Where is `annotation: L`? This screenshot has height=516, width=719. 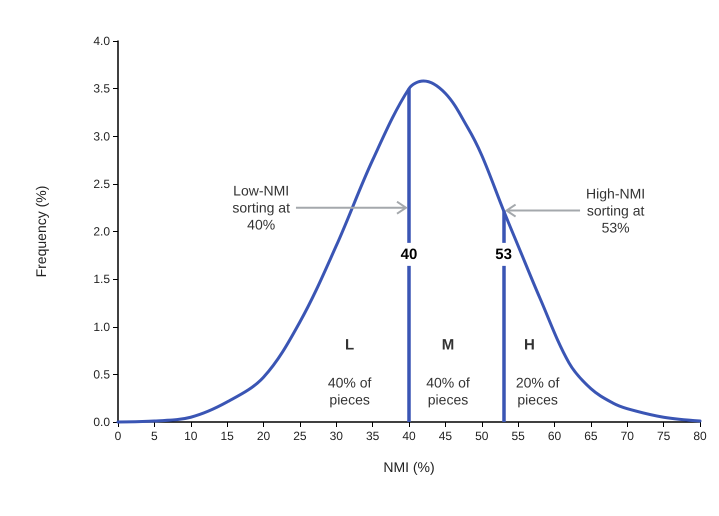
annotation: L is located at coordinates (349, 345).